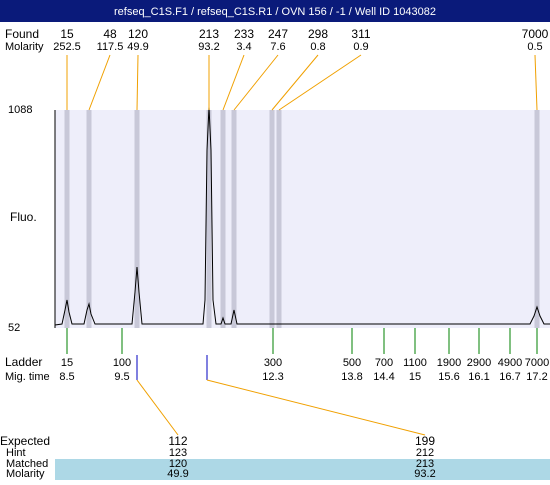 This screenshot has width=550, height=485. Describe the element at coordinates (536, 377) in the screenshot. I see `ladder-time: 17.2` at that location.